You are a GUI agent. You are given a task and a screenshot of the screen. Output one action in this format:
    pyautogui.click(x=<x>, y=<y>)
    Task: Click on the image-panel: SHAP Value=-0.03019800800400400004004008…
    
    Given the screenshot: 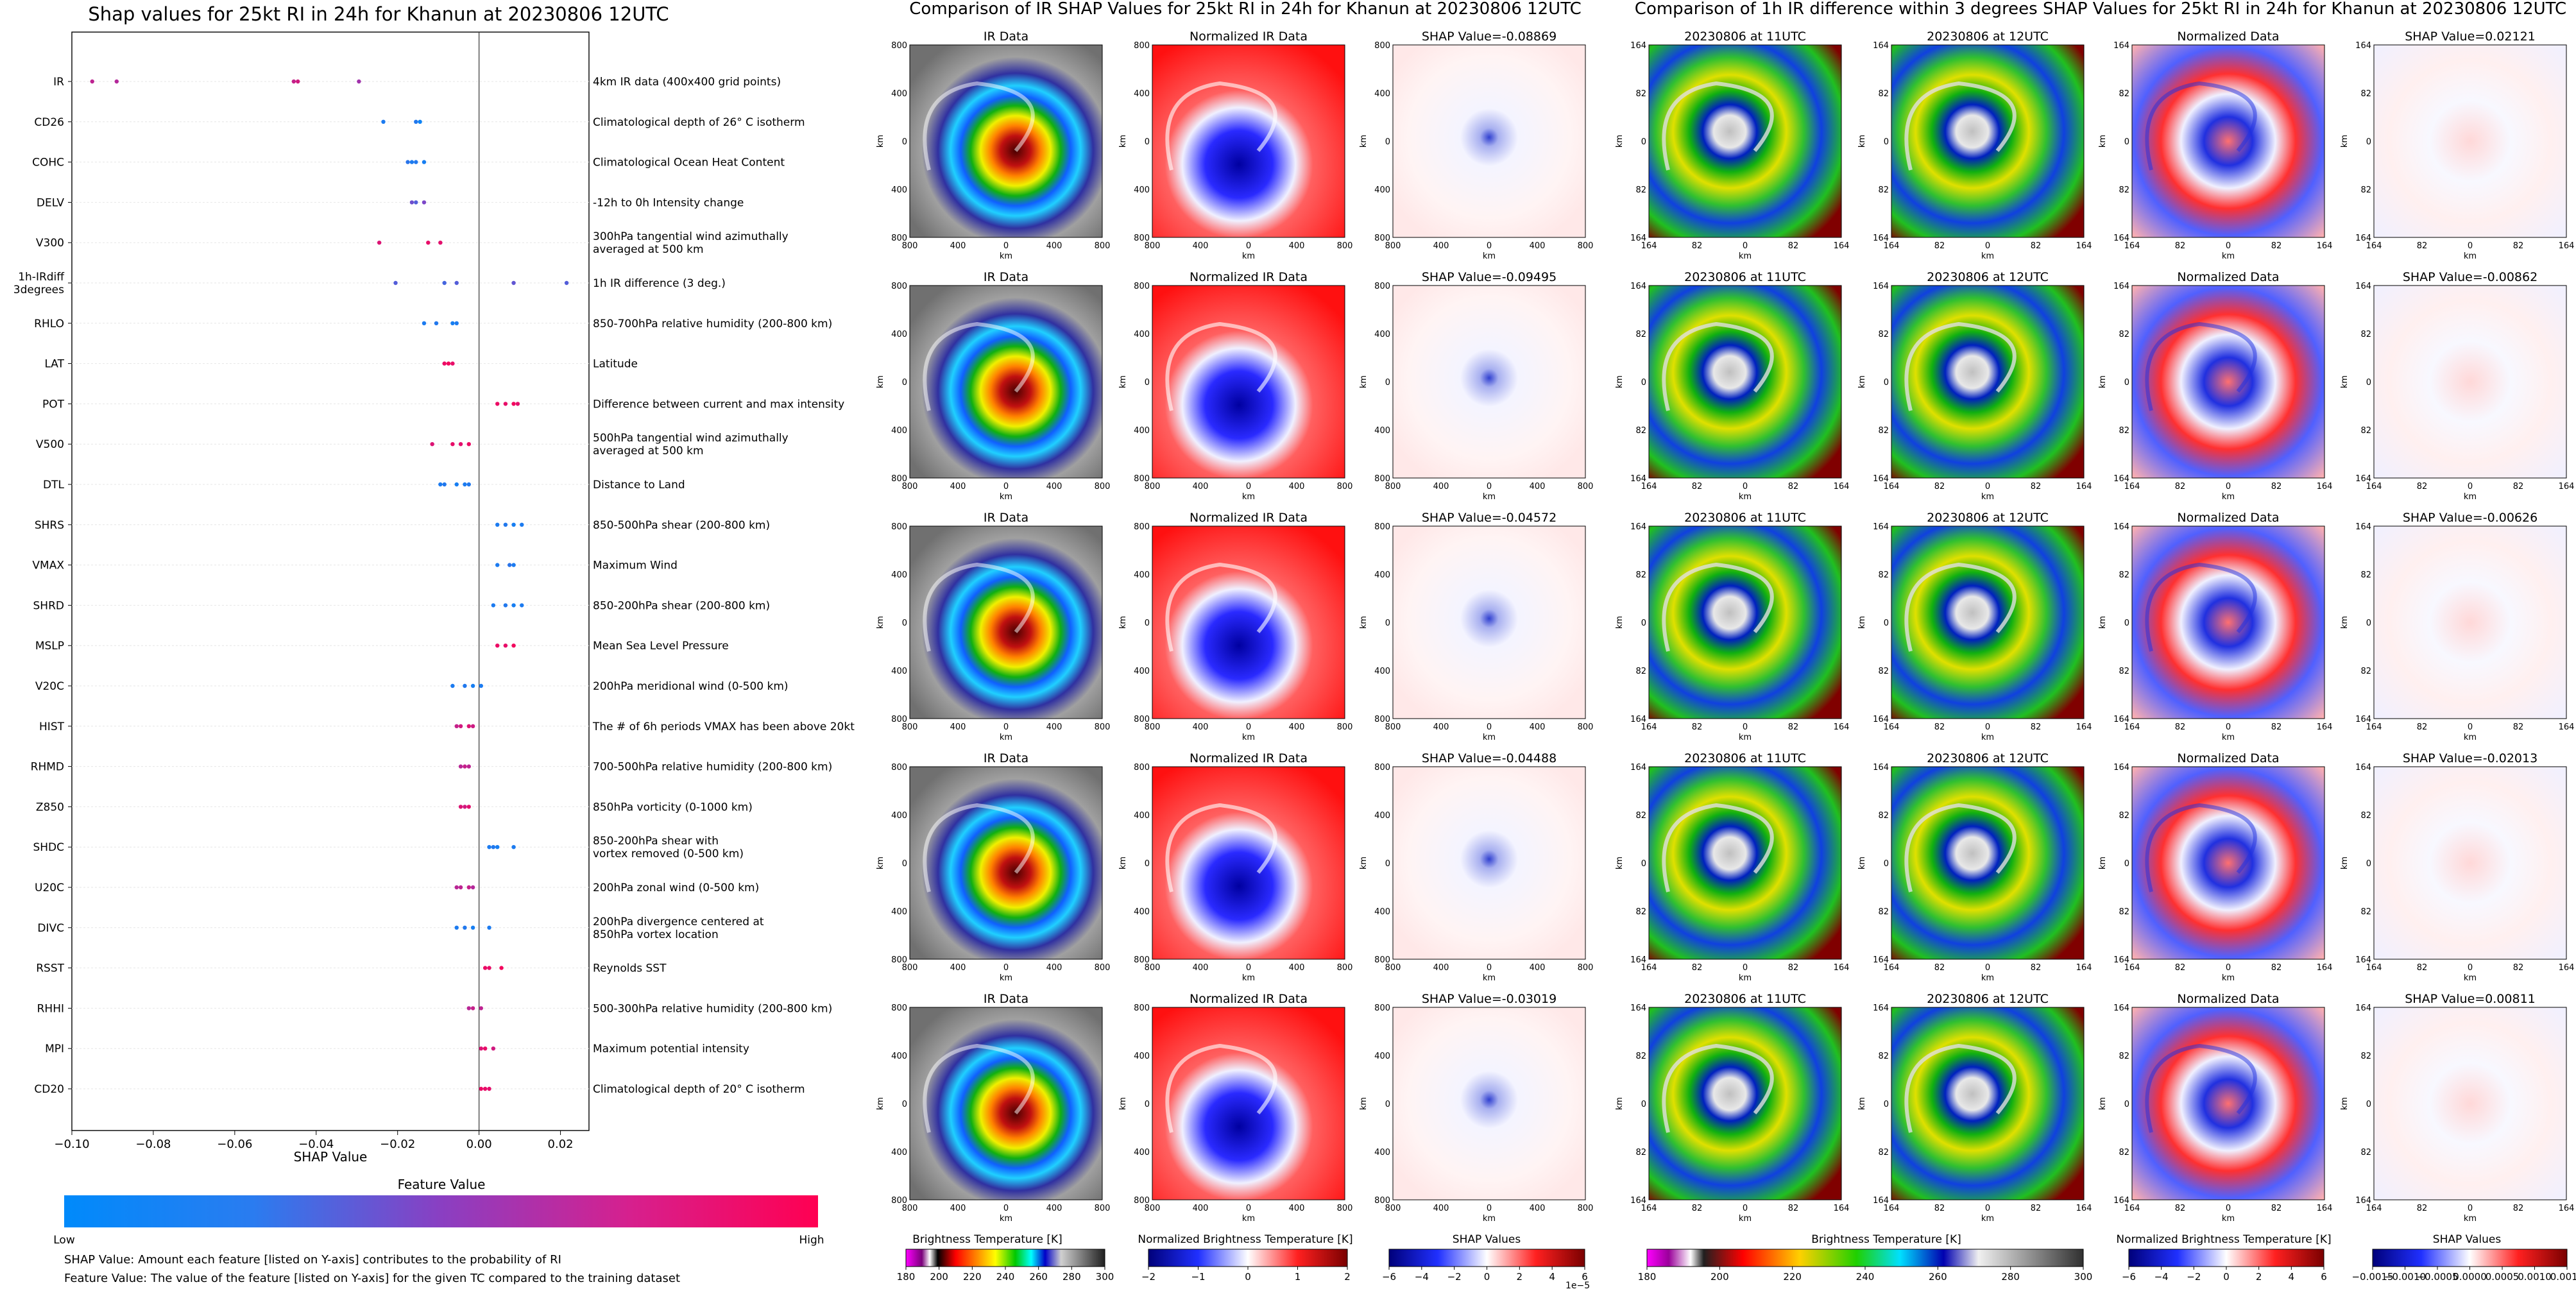 What is the action you would take?
    pyautogui.click(x=1476, y=1108)
    